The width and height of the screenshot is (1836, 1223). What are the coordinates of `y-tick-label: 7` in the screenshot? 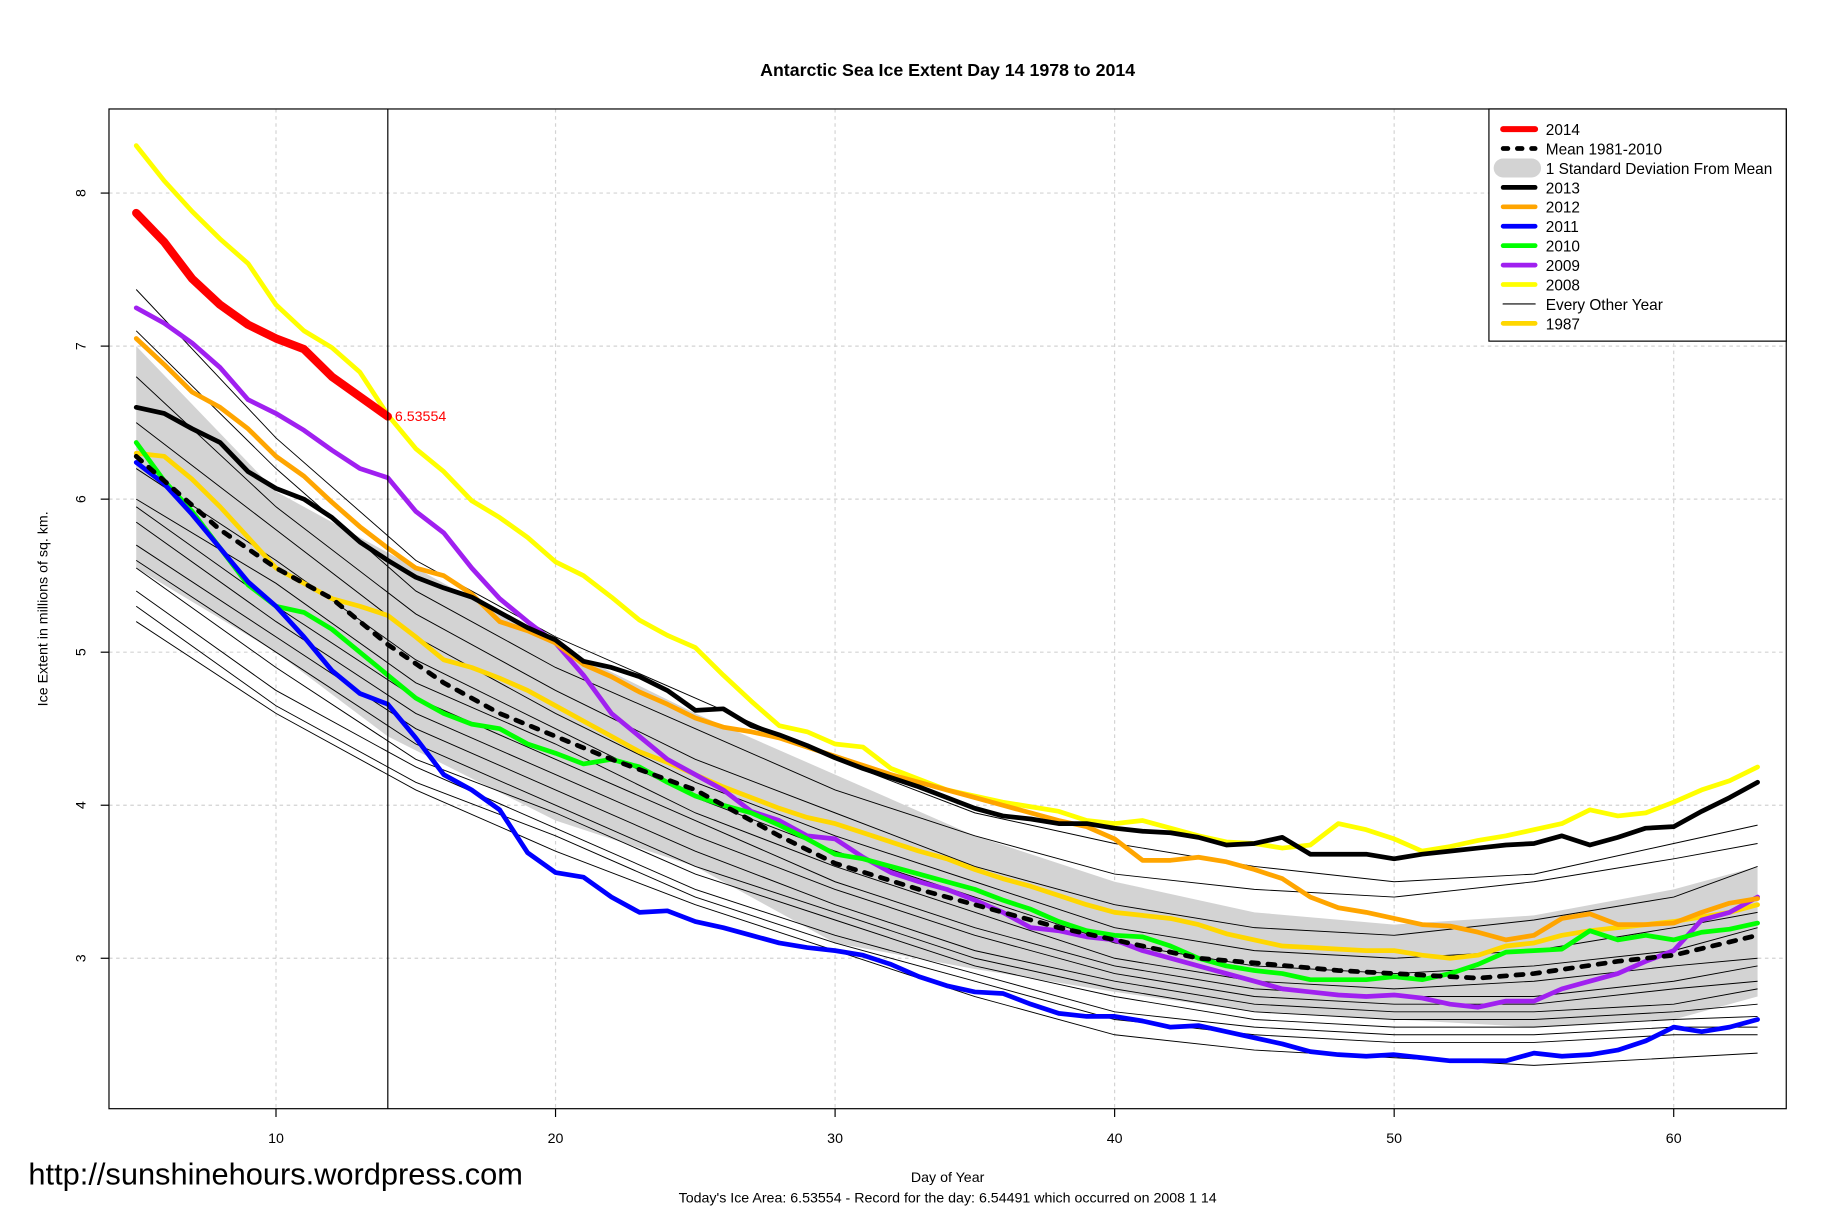 It's located at (81, 346).